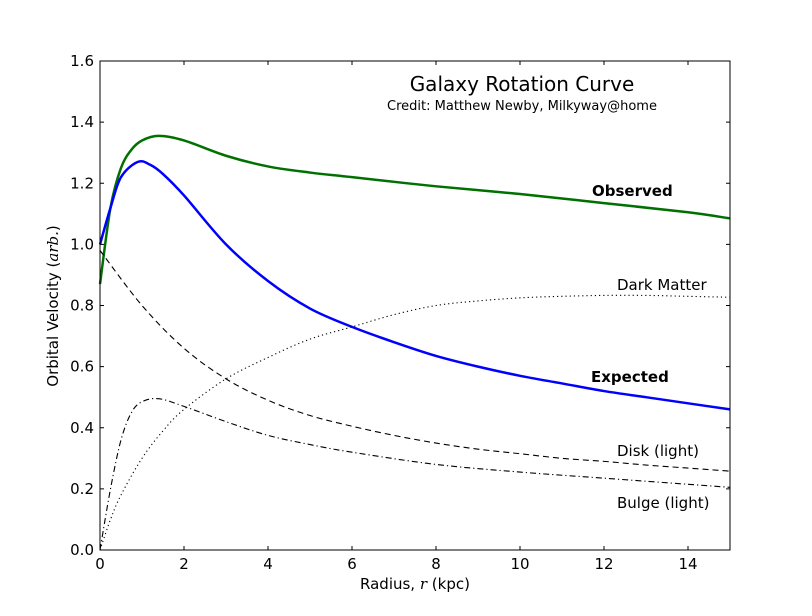  I want to click on x-tick-label: 12, so click(603, 564).